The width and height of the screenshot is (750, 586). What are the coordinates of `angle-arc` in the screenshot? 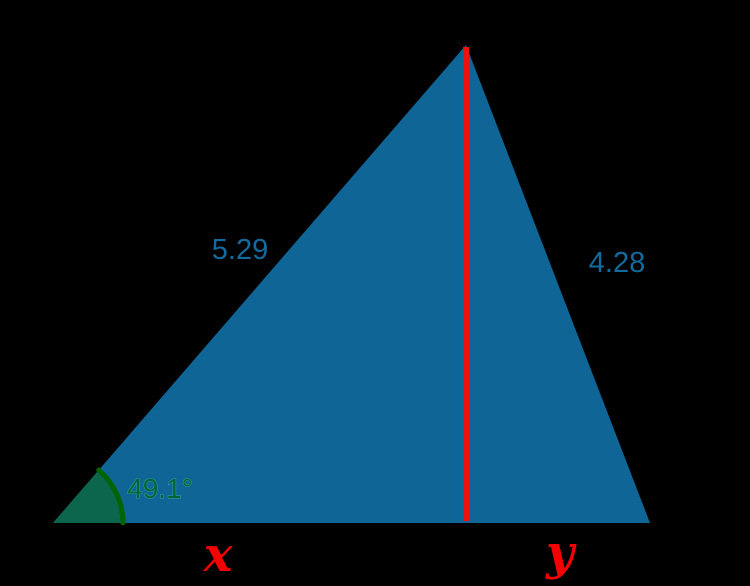 It's located at (111, 496).